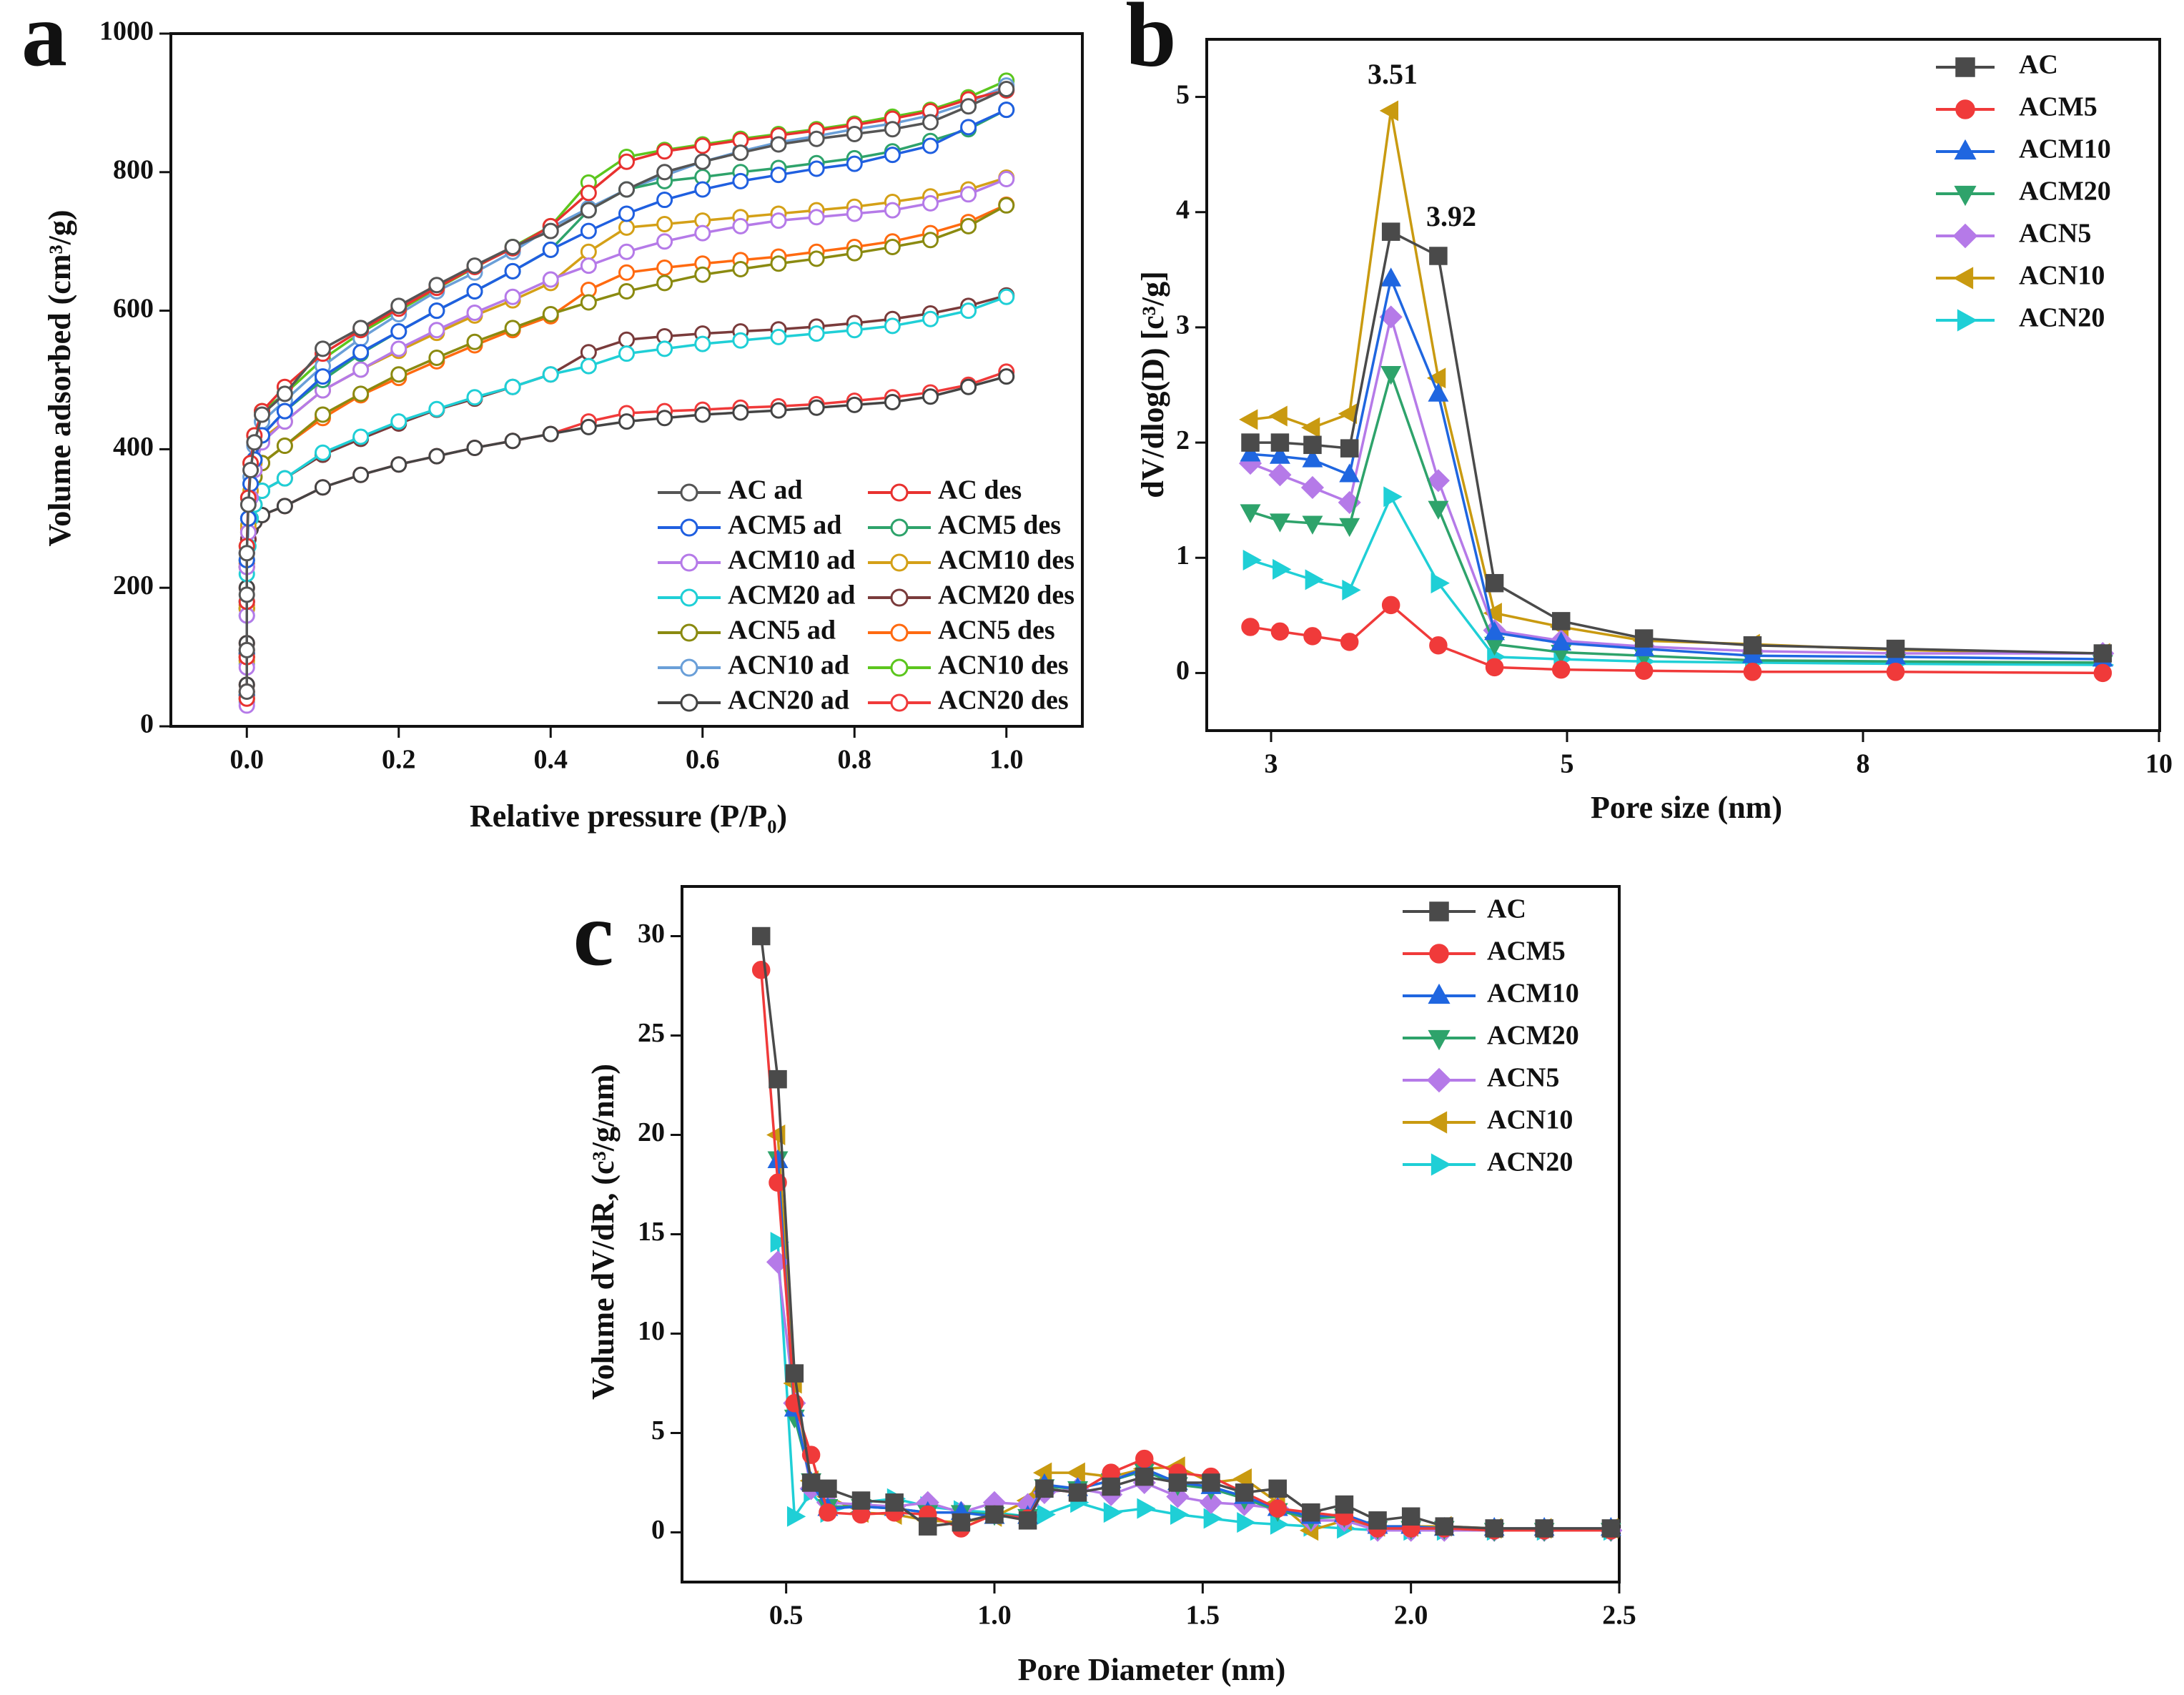 The width and height of the screenshot is (2184, 1695). What do you see at coordinates (626, 391) in the screenshot?
I see `series-ac-ad` at bounding box center [626, 391].